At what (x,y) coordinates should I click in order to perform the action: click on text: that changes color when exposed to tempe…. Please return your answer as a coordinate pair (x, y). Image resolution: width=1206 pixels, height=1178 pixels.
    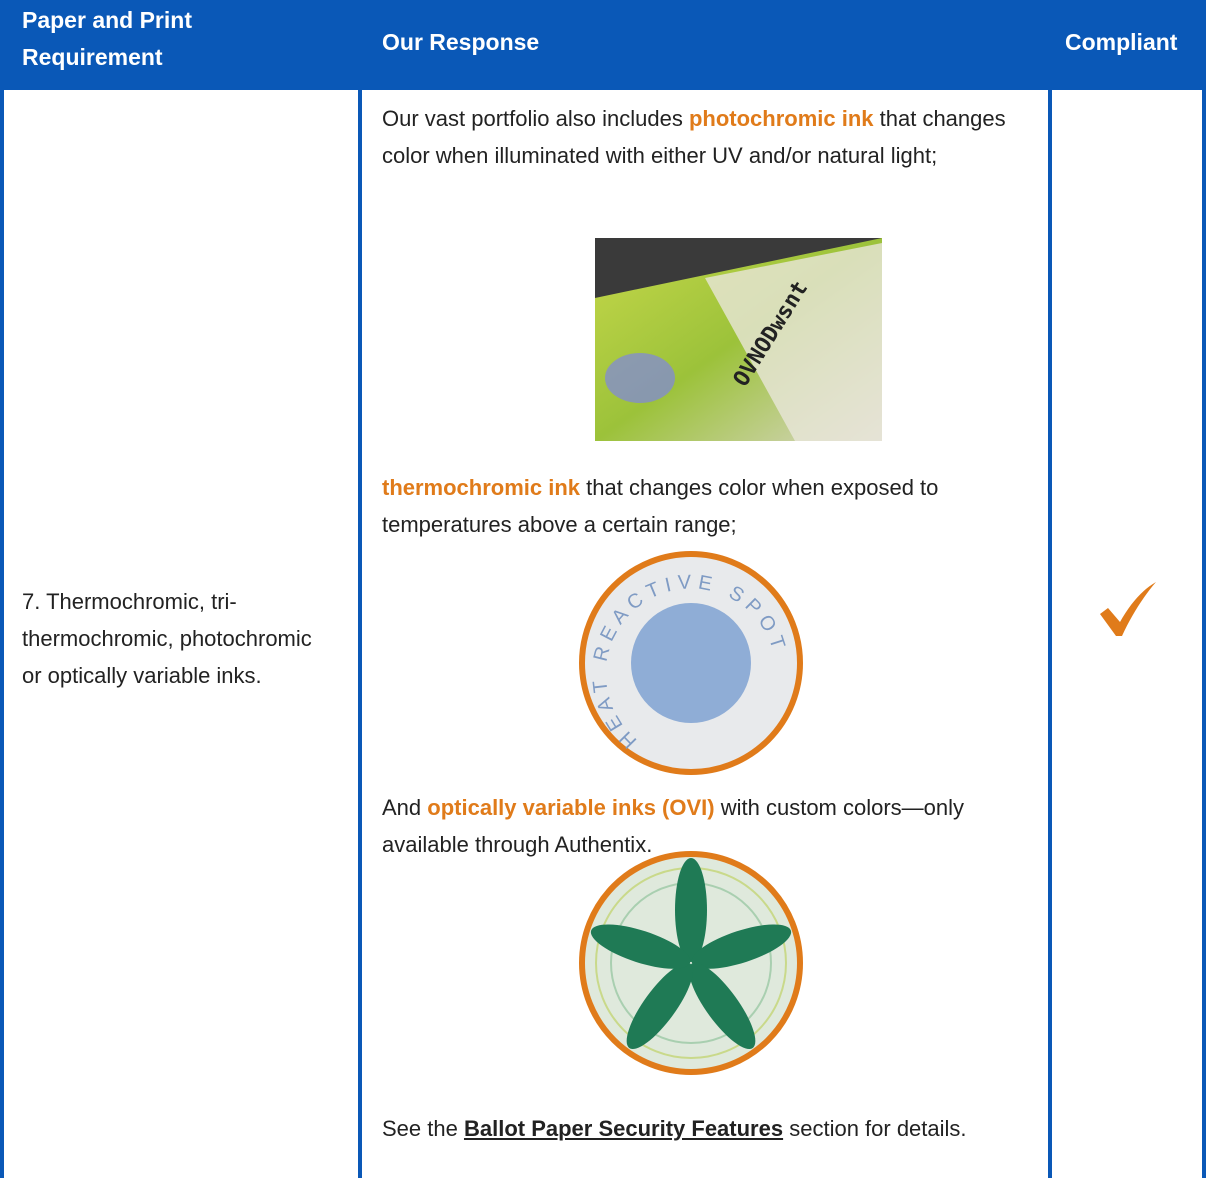
    Looking at the image, I should click on (660, 506).